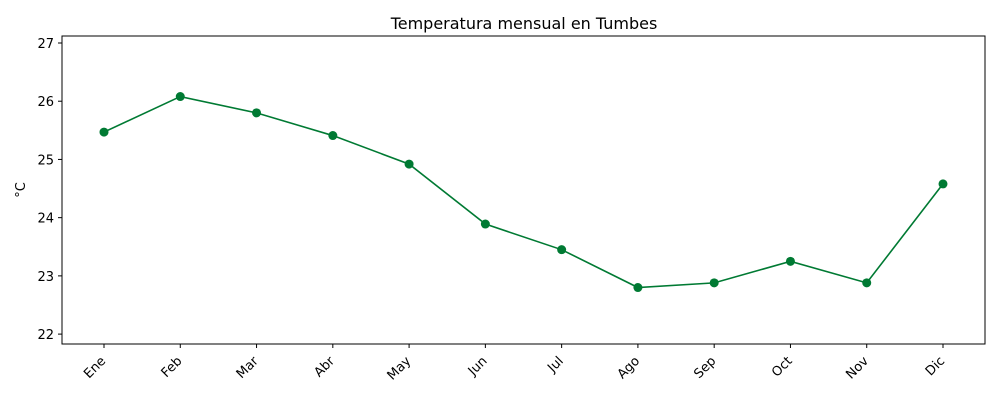 The height and width of the screenshot is (404, 1000). Describe the element at coordinates (104, 132) in the screenshot. I see `data-point-ene` at that location.